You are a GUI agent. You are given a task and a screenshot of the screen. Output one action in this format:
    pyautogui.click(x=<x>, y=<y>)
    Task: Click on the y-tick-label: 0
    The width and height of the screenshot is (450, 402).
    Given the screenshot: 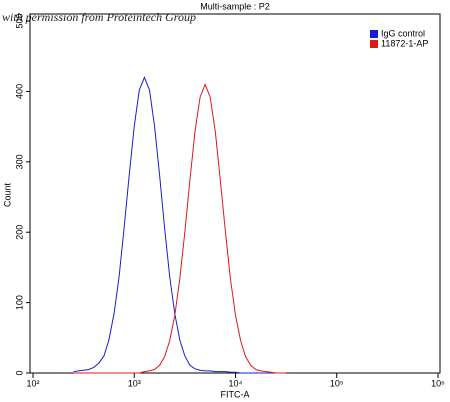 What is the action you would take?
    pyautogui.click(x=19, y=372)
    